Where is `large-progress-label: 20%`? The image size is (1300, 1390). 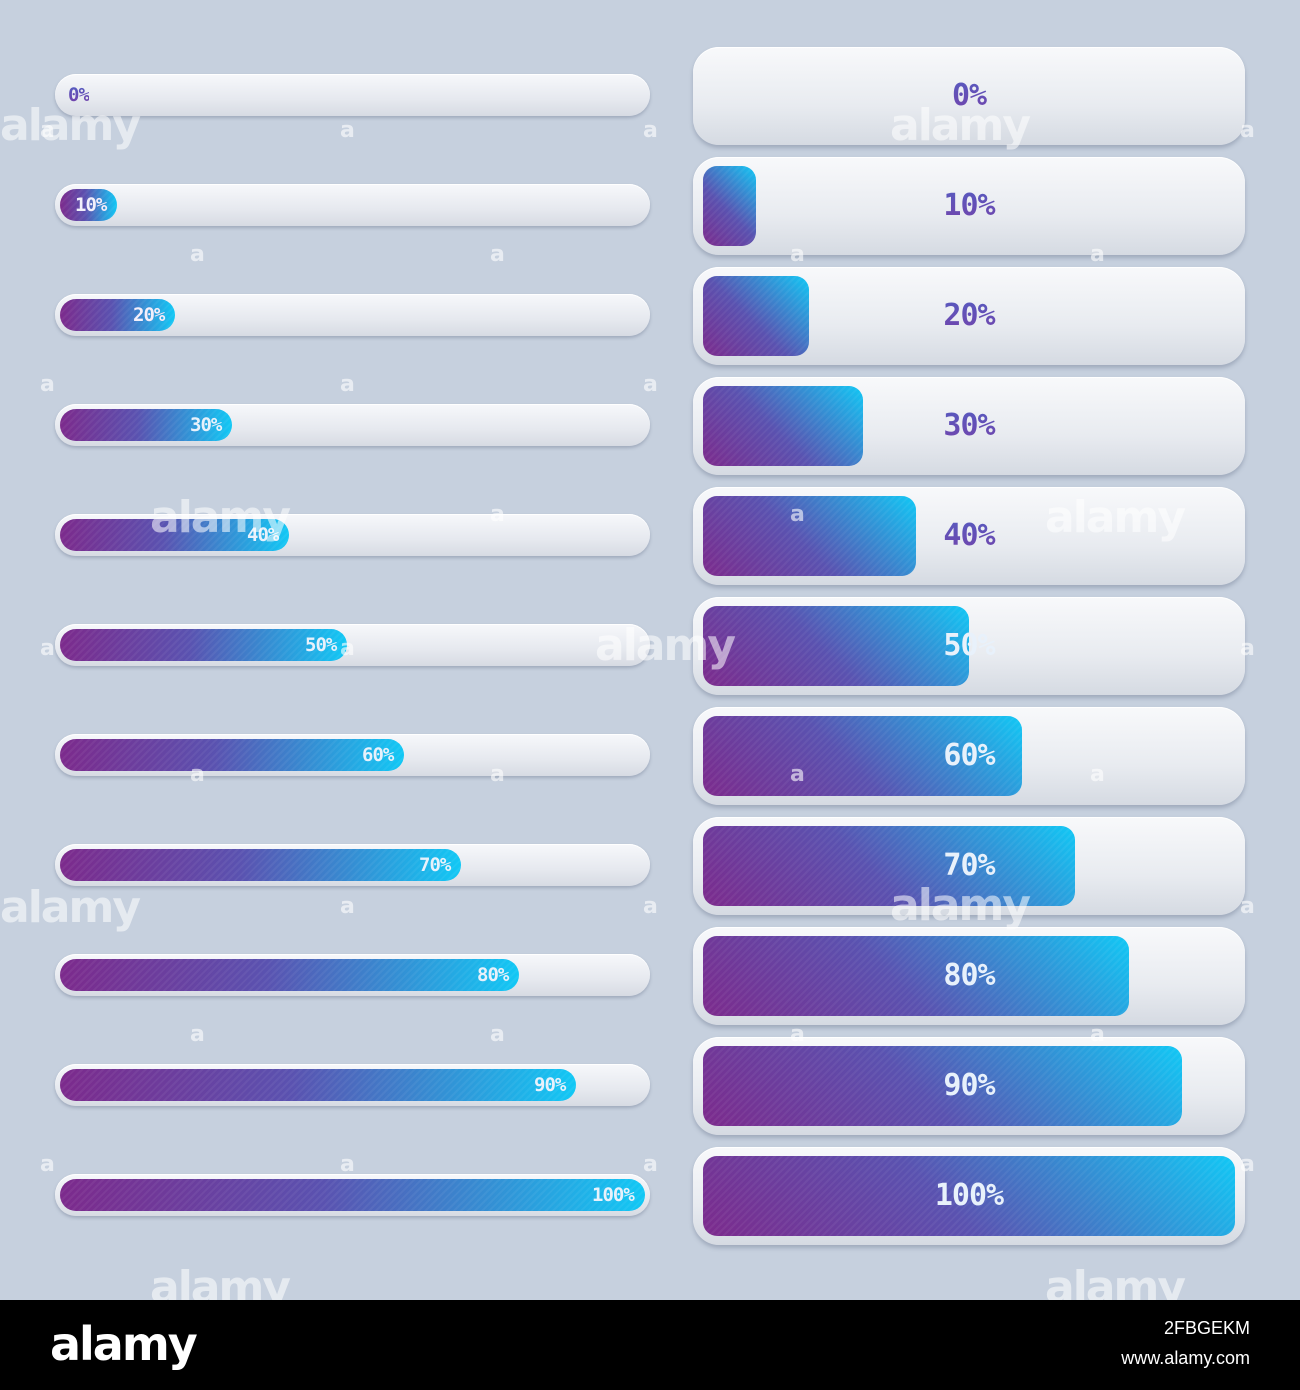
large-progress-label: 20% is located at coordinates (969, 316).